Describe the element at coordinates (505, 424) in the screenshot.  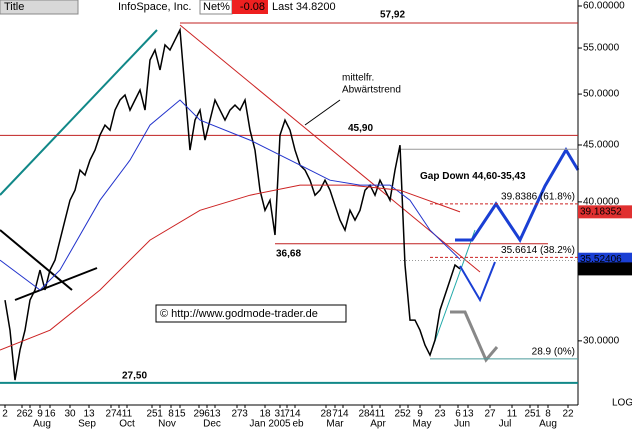
I see `month-label: Jul` at that location.